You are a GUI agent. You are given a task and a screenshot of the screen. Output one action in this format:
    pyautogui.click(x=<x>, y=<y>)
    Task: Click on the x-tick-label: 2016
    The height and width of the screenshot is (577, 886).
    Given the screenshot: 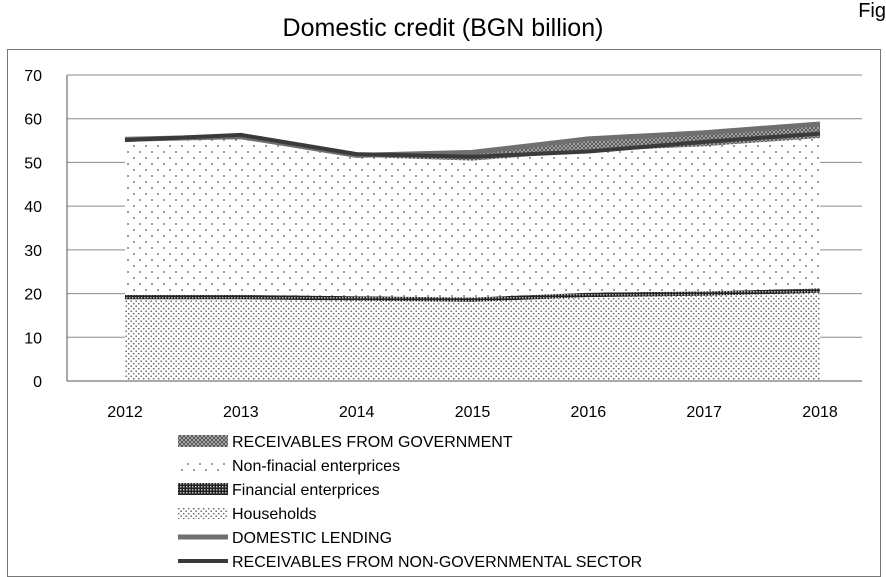 What is the action you would take?
    pyautogui.click(x=589, y=412)
    